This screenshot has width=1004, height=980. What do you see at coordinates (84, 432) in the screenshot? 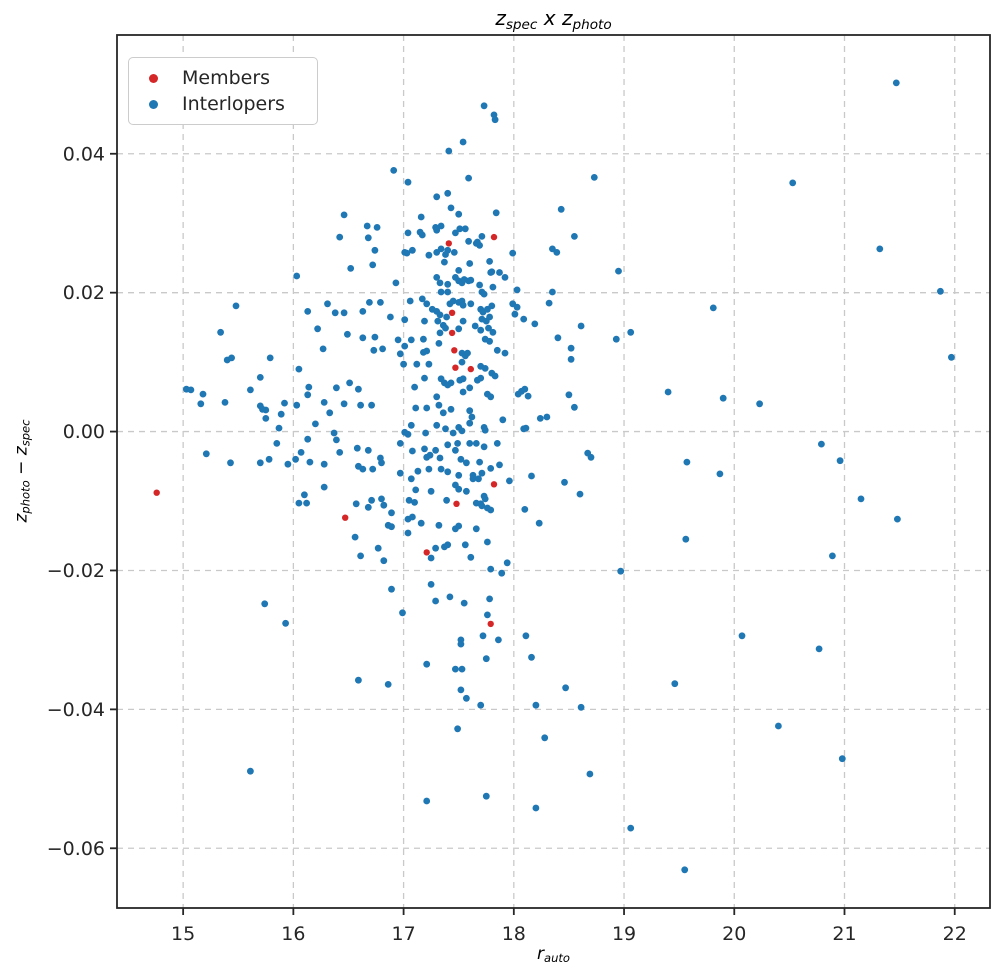
I see `y-tick-label: 0.00` at bounding box center [84, 432].